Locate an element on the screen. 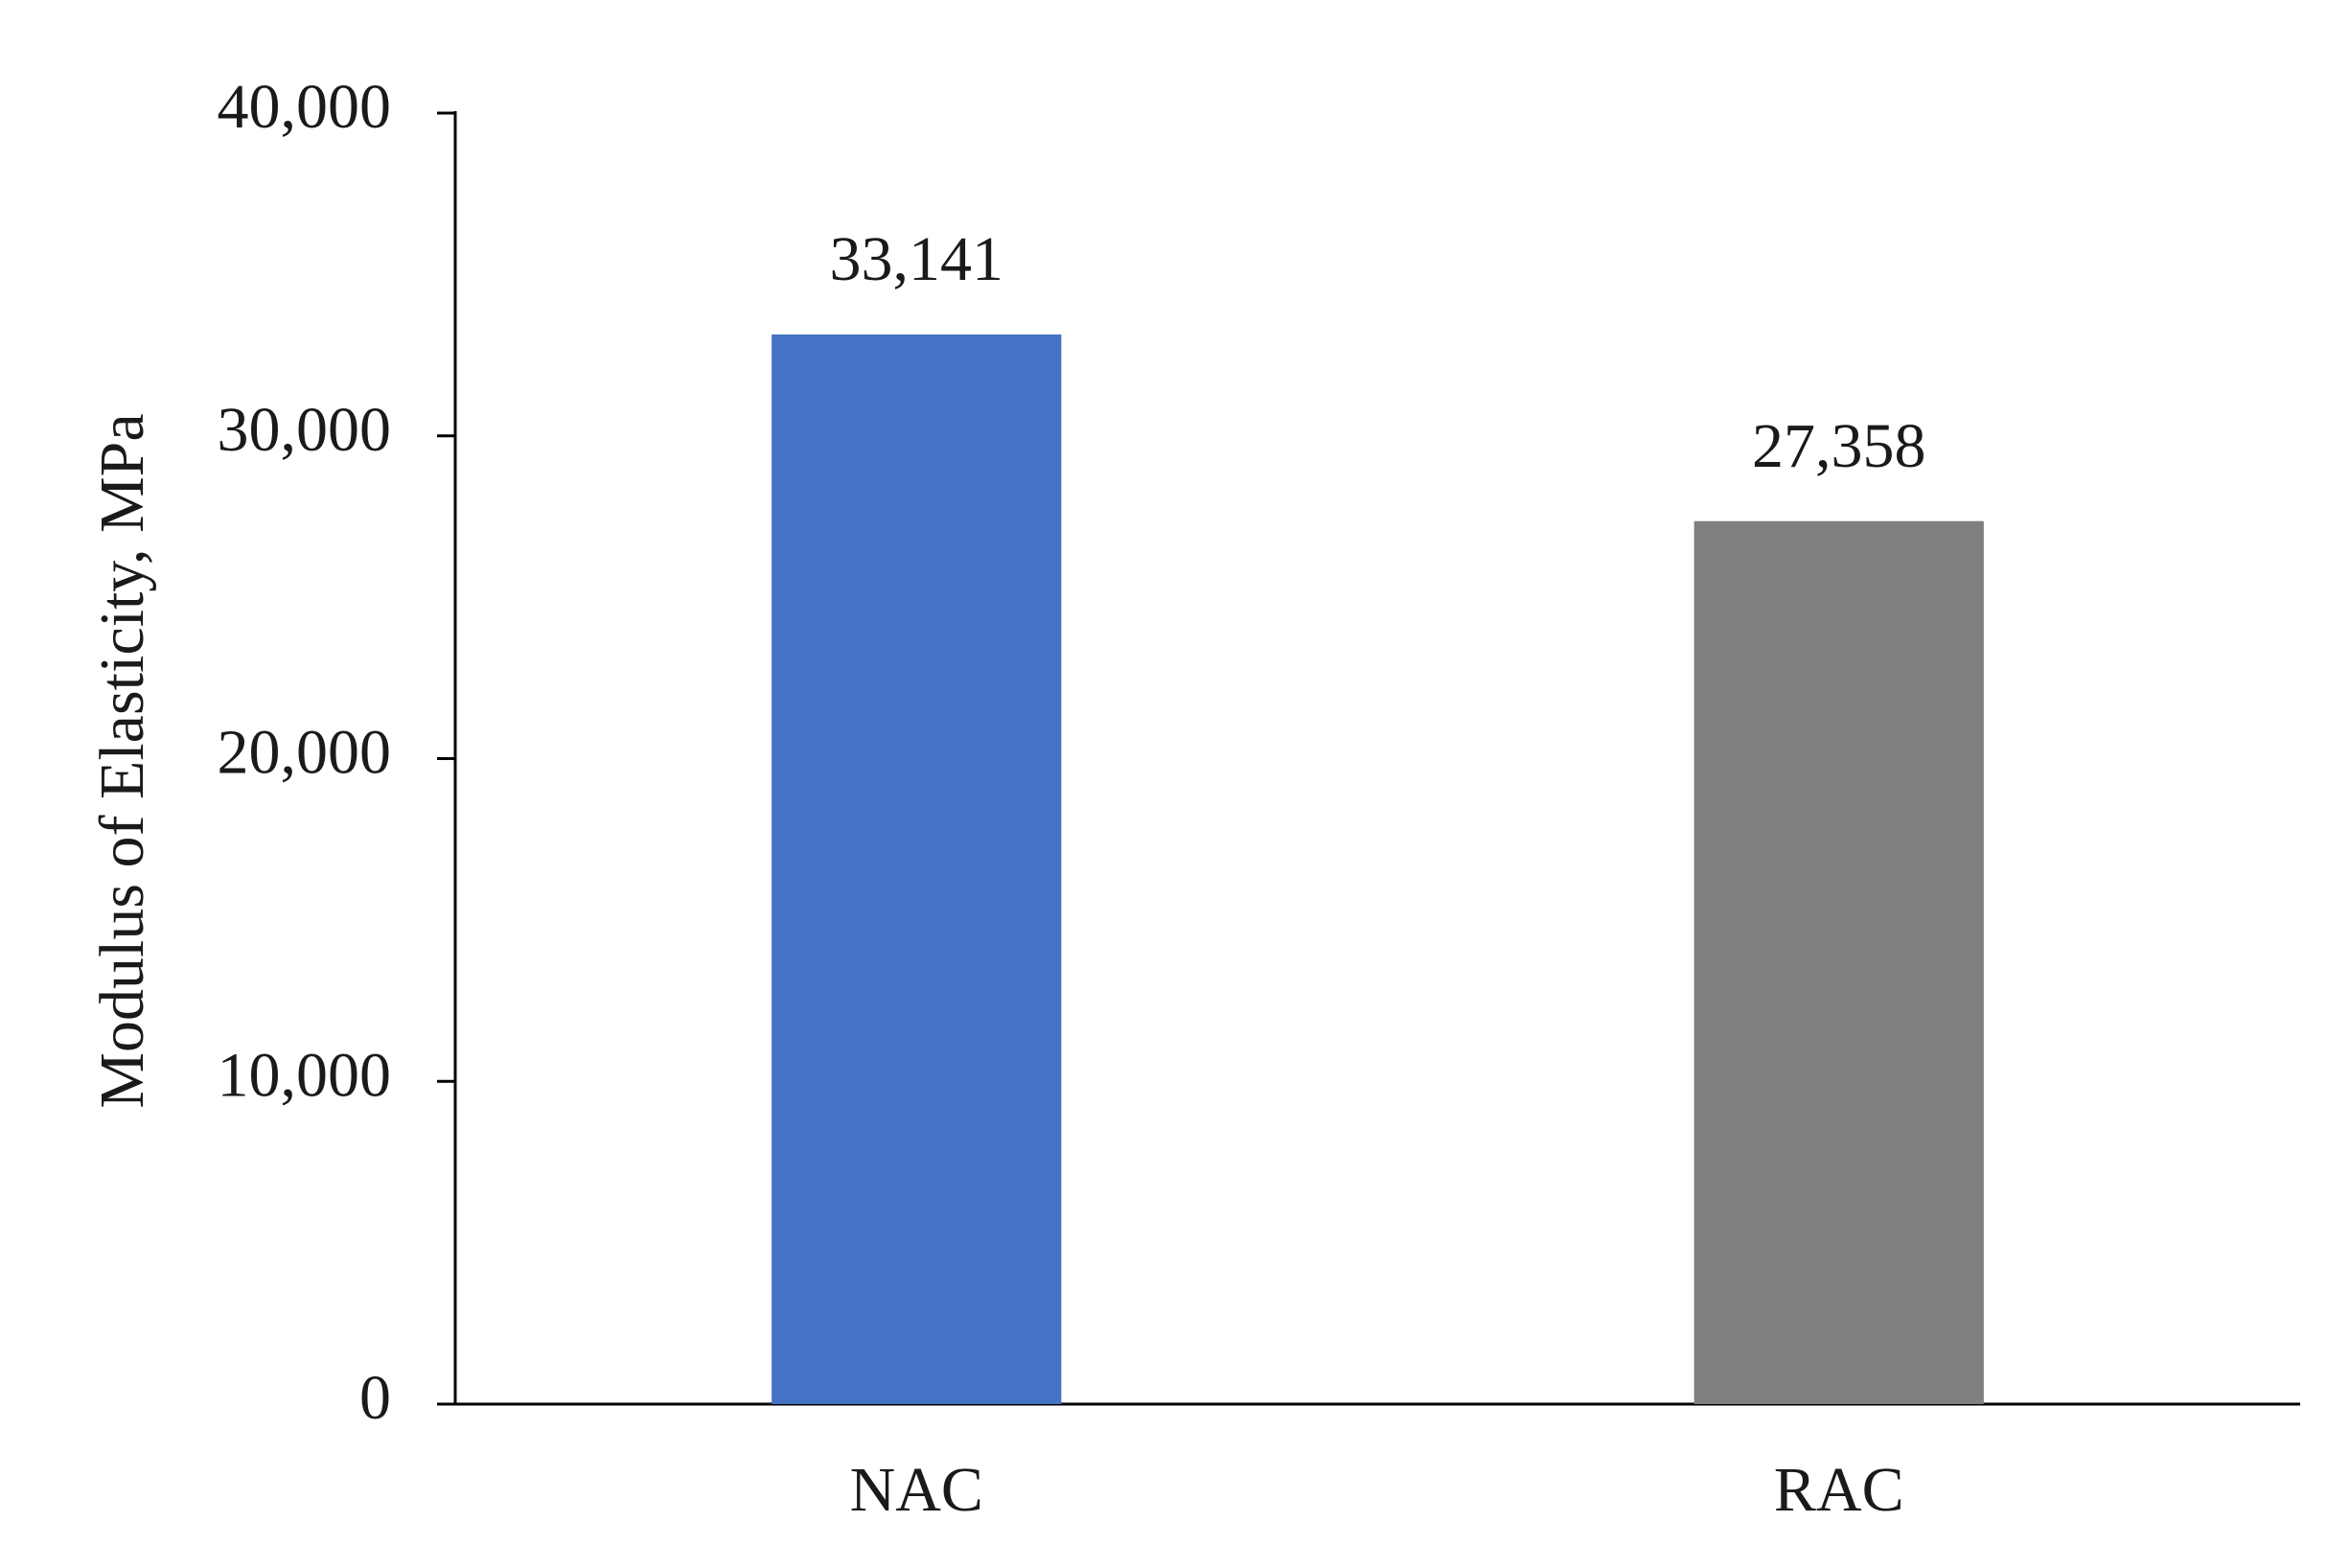 The image size is (2350, 1568). x-tick-label: RAC is located at coordinates (1839, 1490).